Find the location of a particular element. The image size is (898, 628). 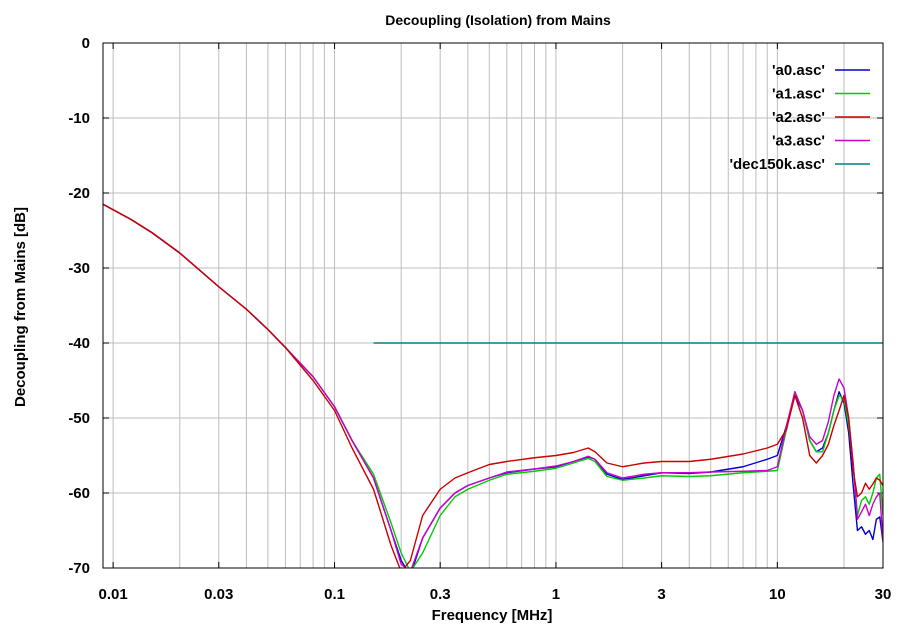

legend-label: 'a0.asc' is located at coordinates (798, 70).